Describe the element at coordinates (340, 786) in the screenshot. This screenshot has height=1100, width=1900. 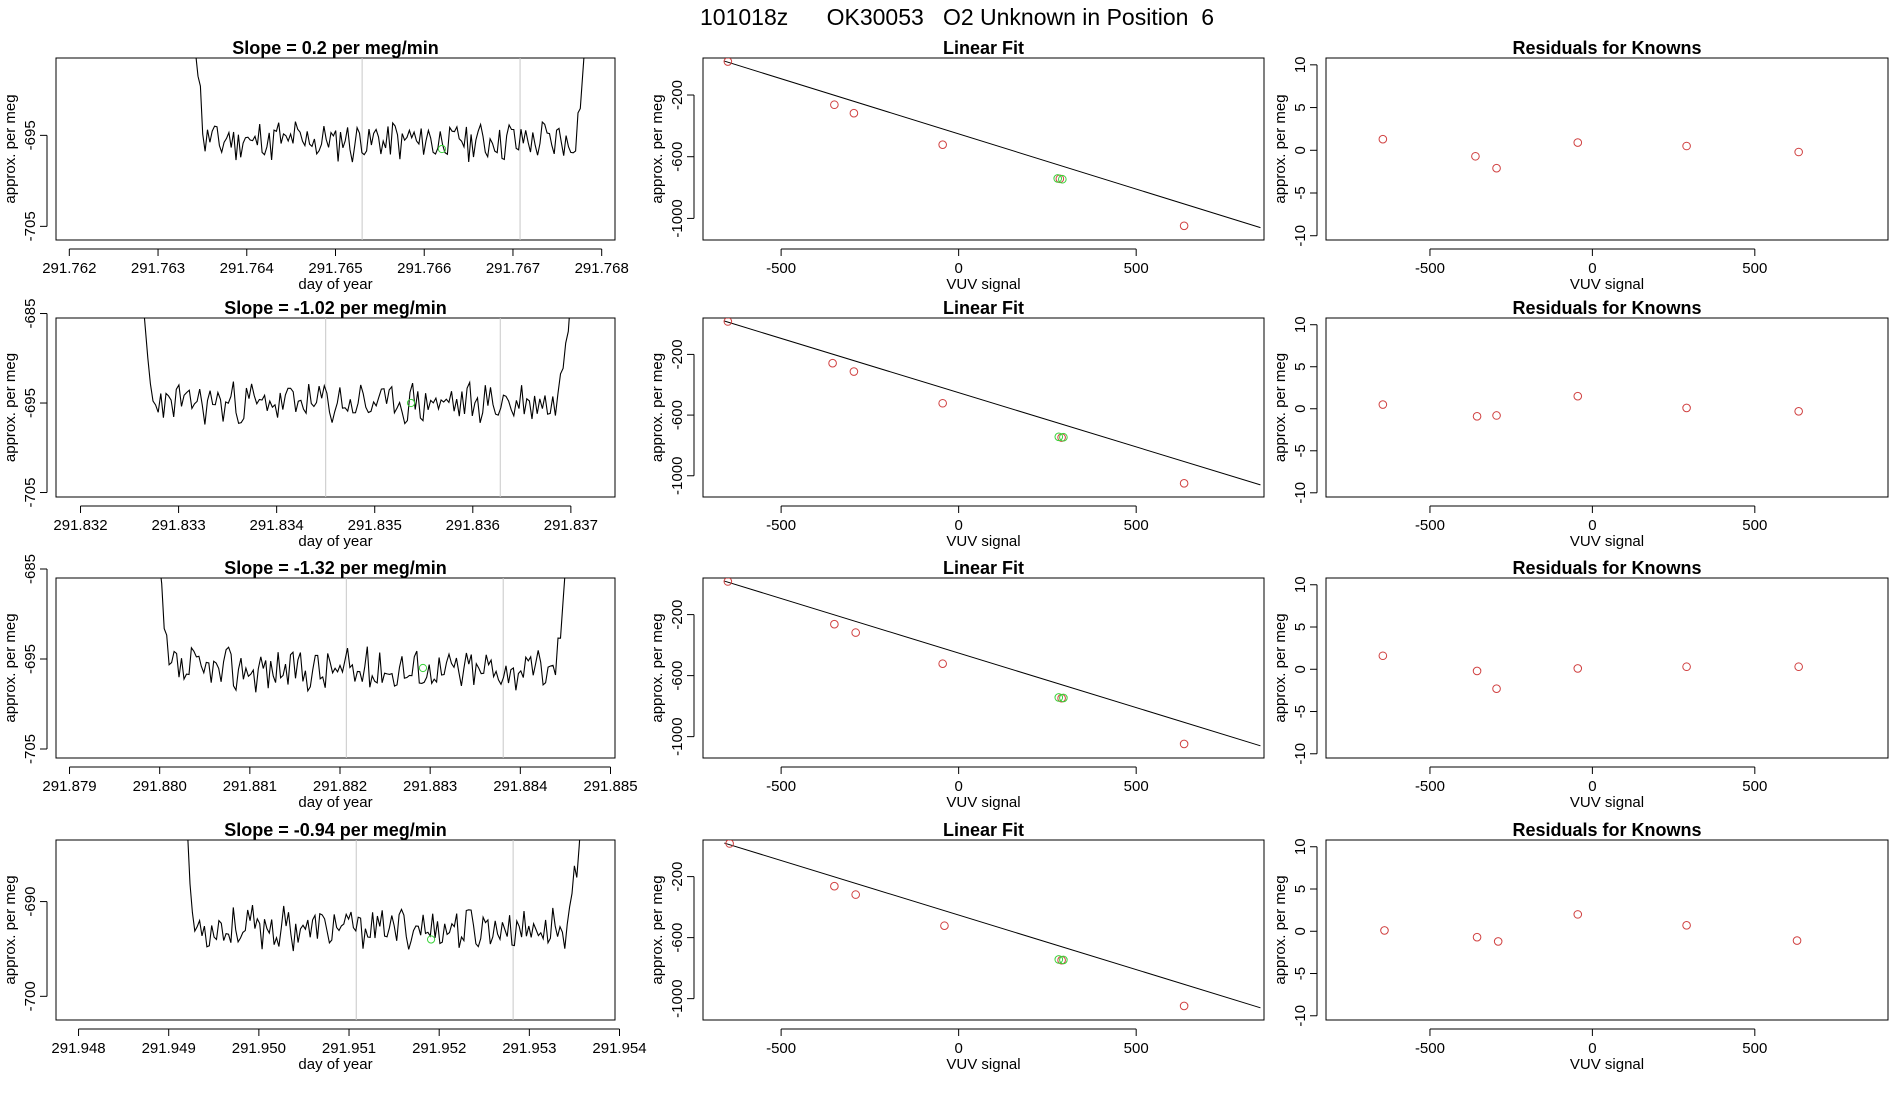
I see `x-tick-label: 291.882` at that location.